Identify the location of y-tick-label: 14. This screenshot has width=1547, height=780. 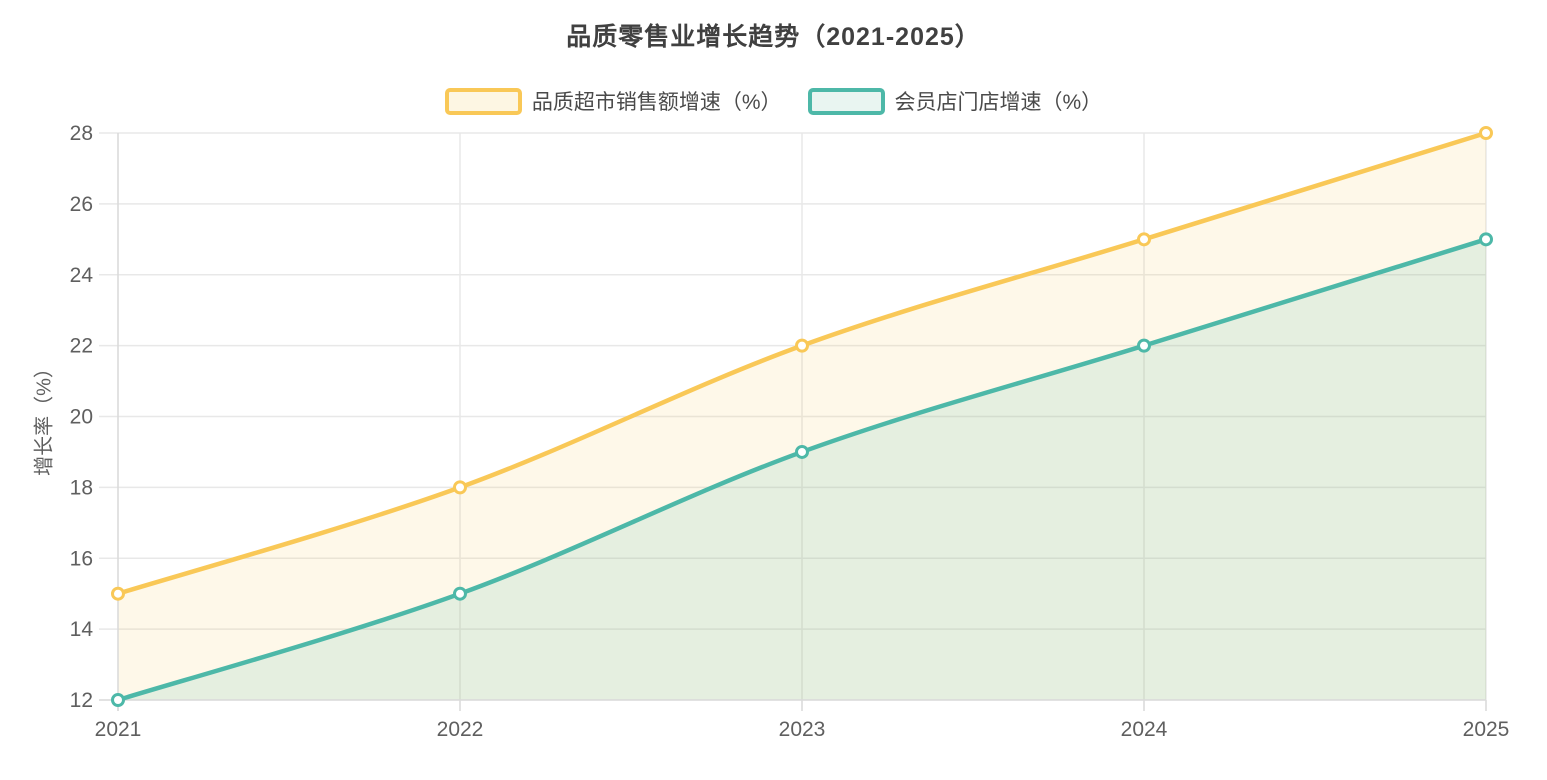
(82, 629).